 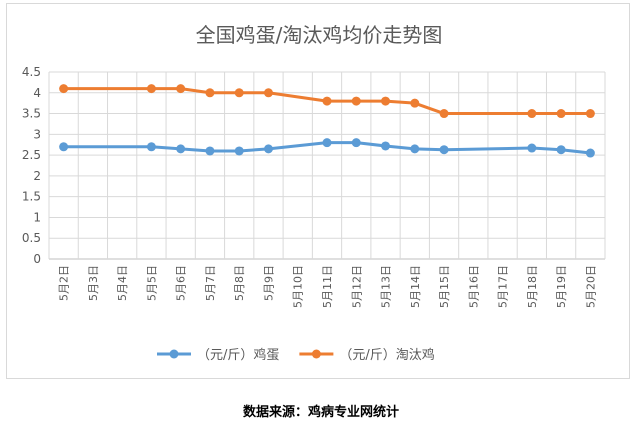 I want to click on y-axis-ticks: 0 0.5 1 1.5 2 2.5 3 3.5 4 4.5, so click(x=31, y=165).